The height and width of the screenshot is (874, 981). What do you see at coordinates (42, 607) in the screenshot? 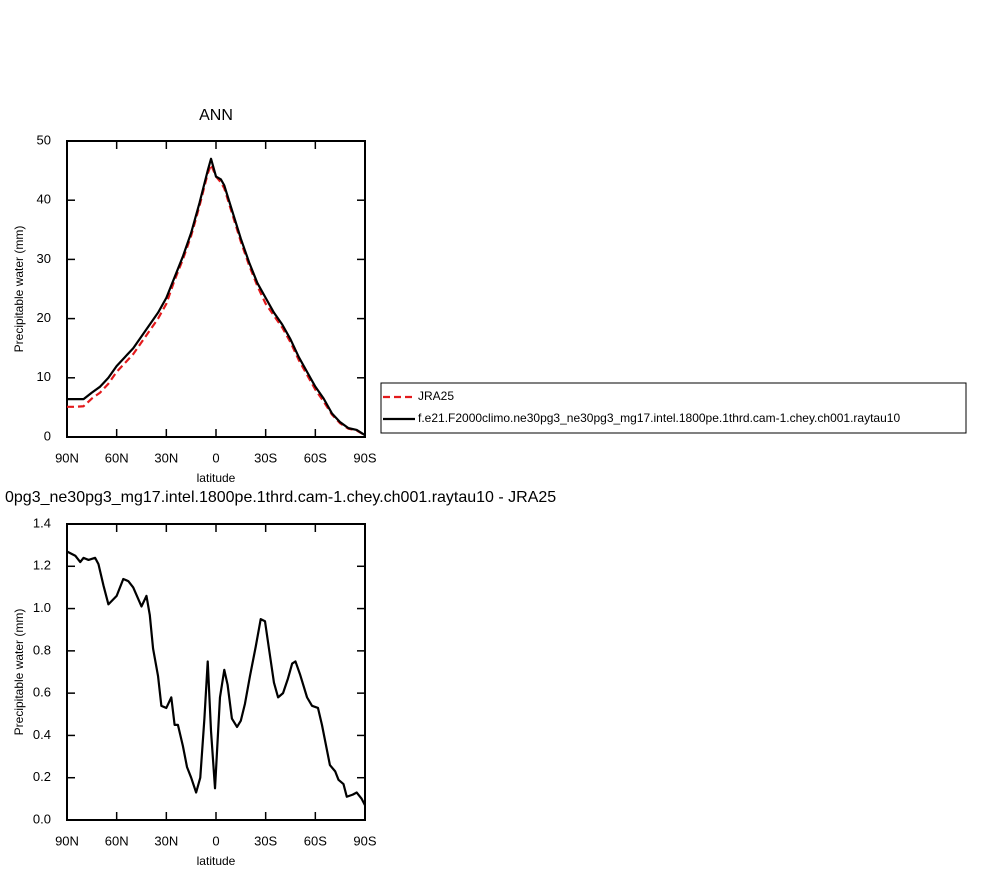
I see `y-tick-label: 1.0` at bounding box center [42, 607].